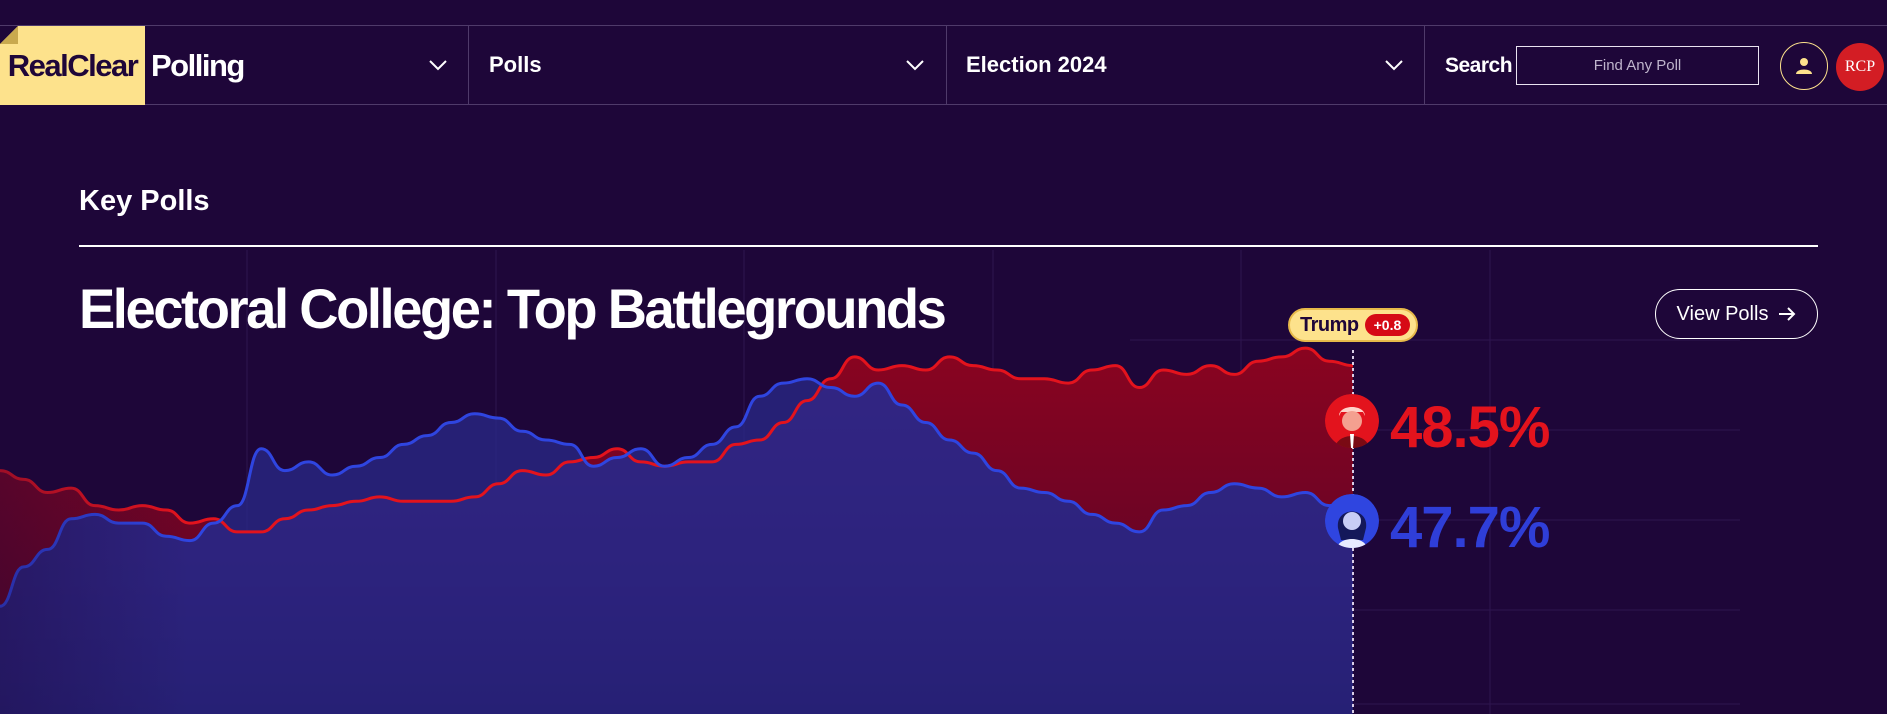 The image size is (1887, 714). What do you see at coordinates (1387, 325) in the screenshot?
I see `leader-margin: +0.8` at bounding box center [1387, 325].